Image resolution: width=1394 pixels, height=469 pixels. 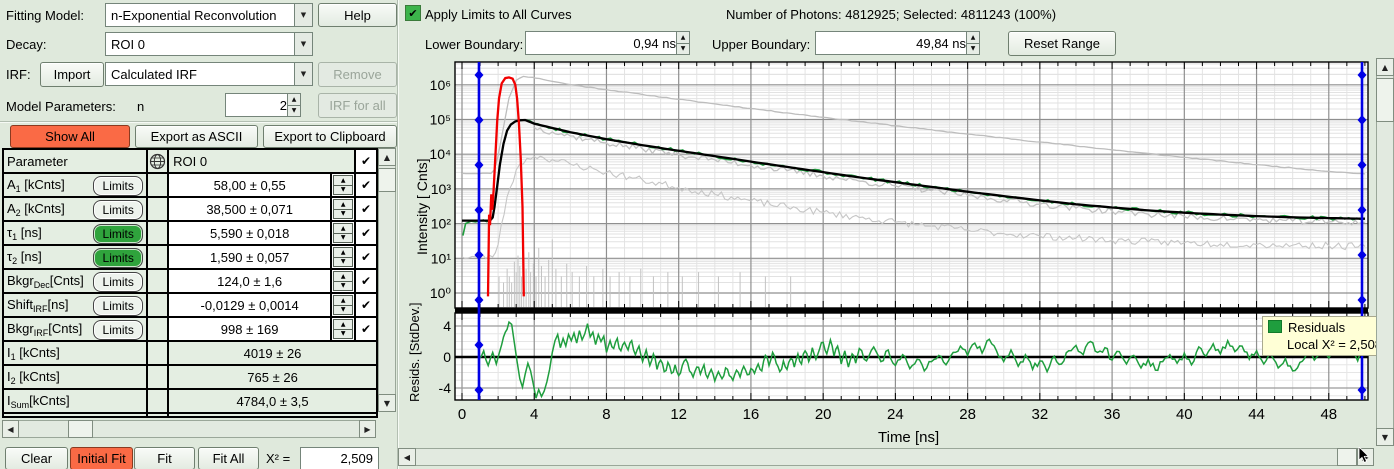 I want to click on parameter-value: -0,0129 ± 0,0014, so click(x=251, y=305).